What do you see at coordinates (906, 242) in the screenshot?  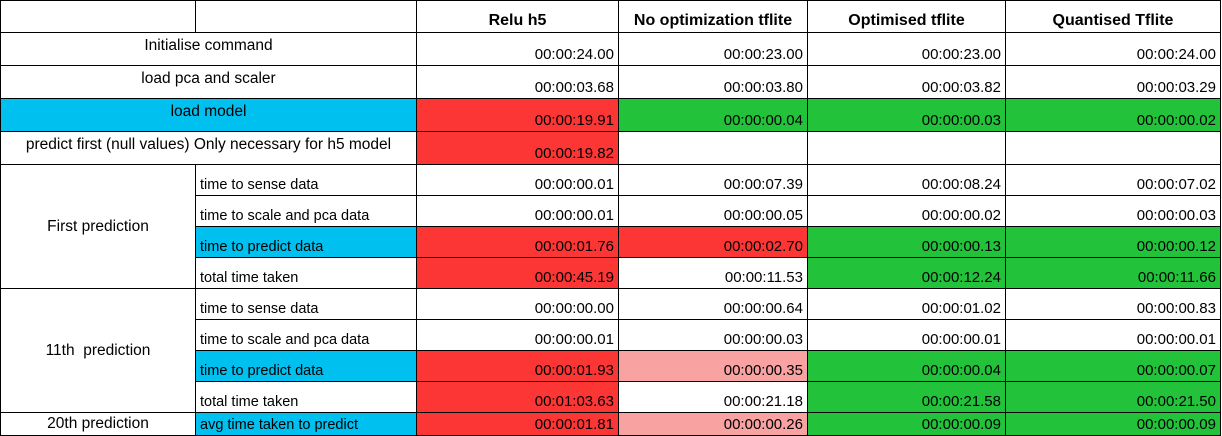 I see `cell-value: 00:00:00.13` at bounding box center [906, 242].